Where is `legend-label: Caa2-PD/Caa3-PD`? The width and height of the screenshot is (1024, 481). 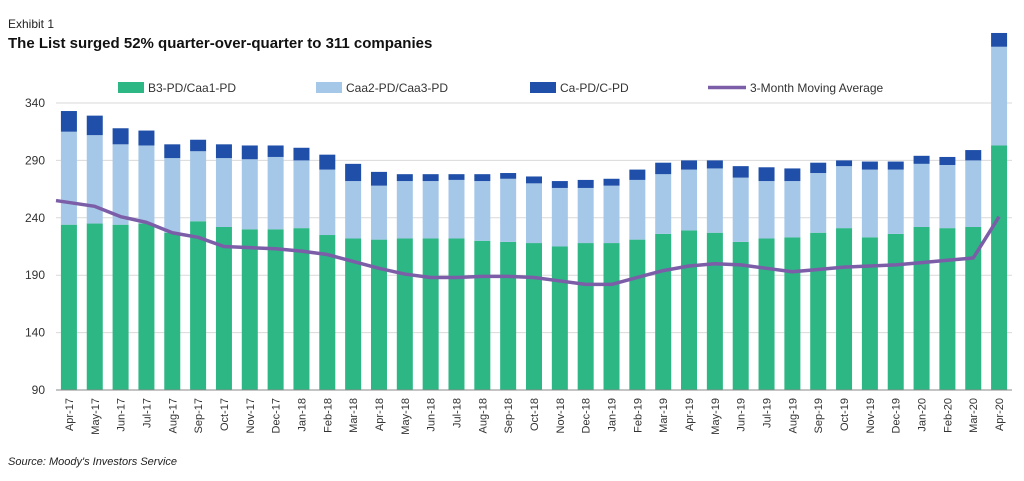
legend-label: Caa2-PD/Caa3-PD is located at coordinates (397, 88).